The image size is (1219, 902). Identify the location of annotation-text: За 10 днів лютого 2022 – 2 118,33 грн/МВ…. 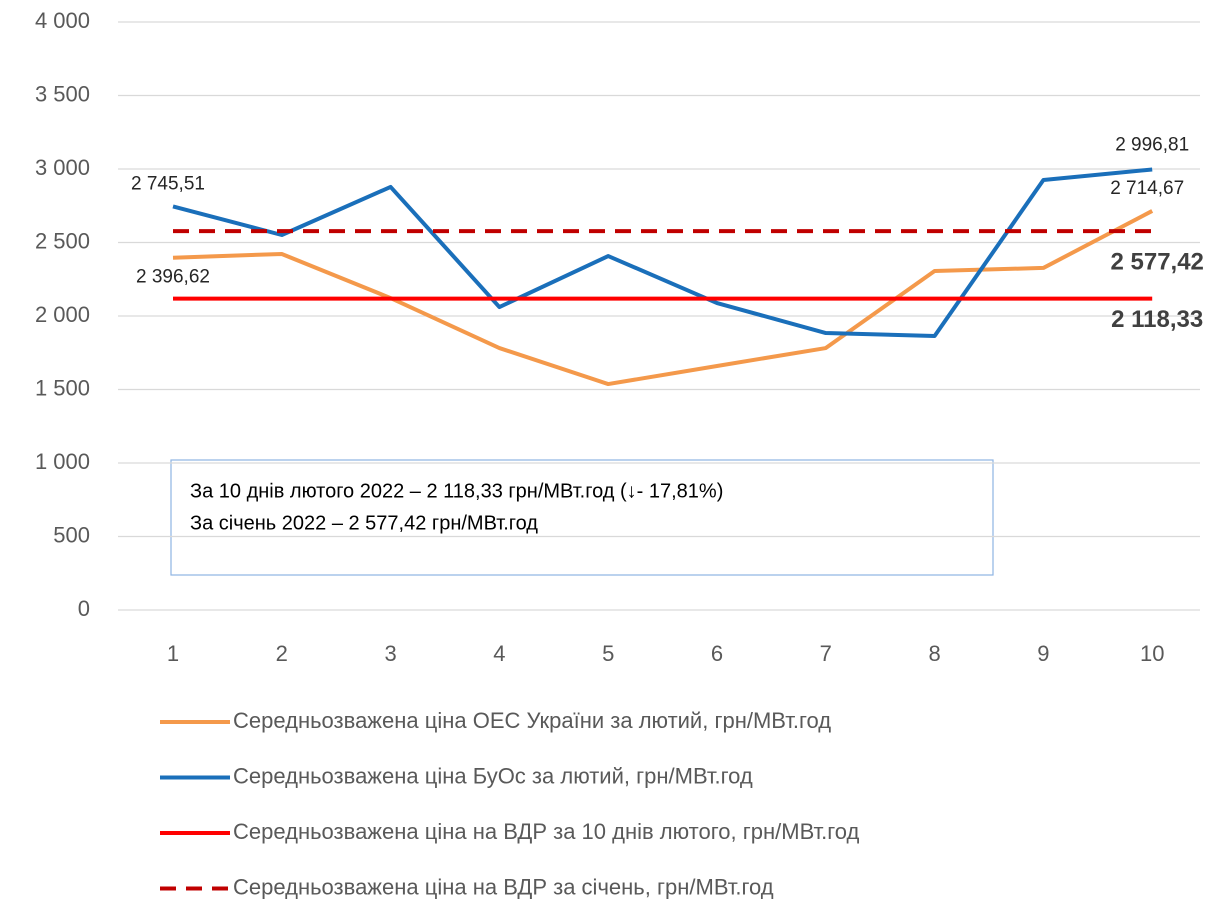
(456, 491).